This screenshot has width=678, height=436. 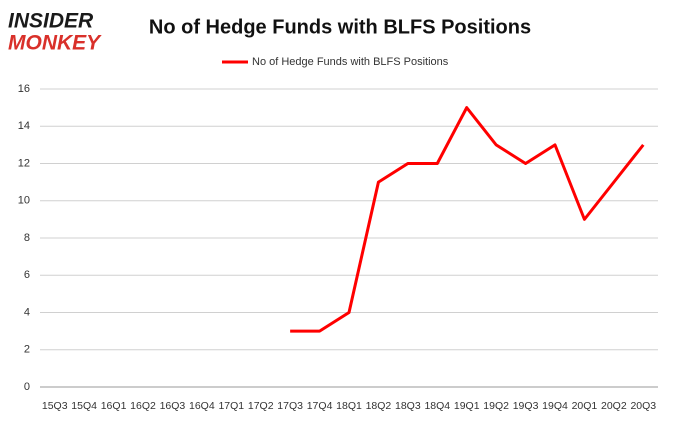 What do you see at coordinates (202, 406) in the screenshot?
I see `x-tick-label: 16Q4` at bounding box center [202, 406].